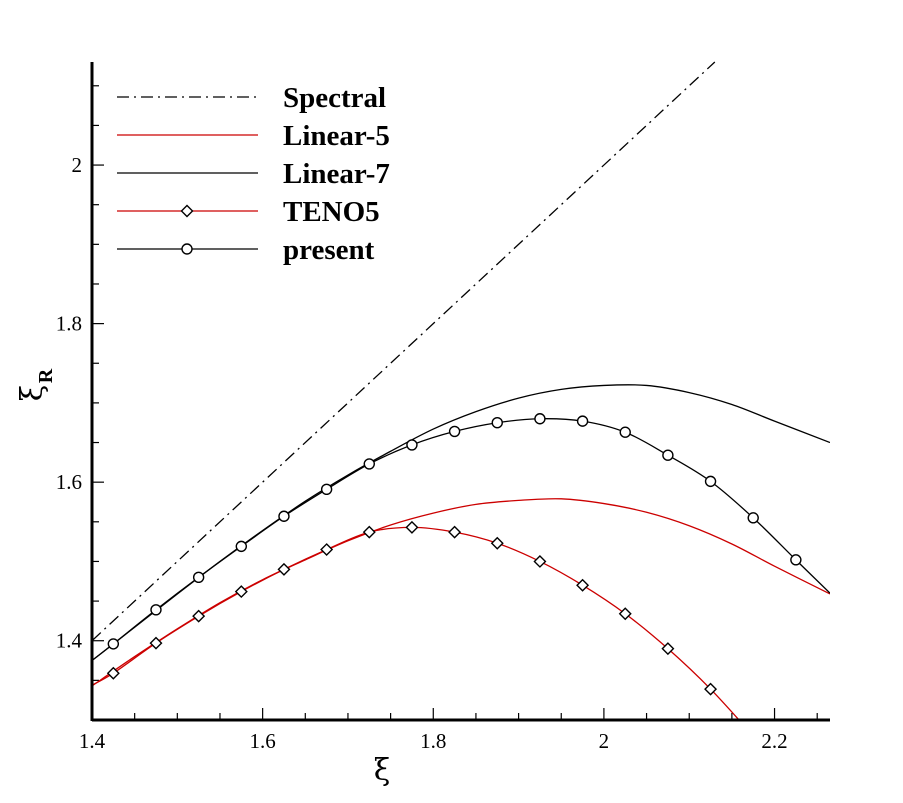 This screenshot has width=903, height=803. I want to click on y-tick-label: 1.6, so click(69, 482).